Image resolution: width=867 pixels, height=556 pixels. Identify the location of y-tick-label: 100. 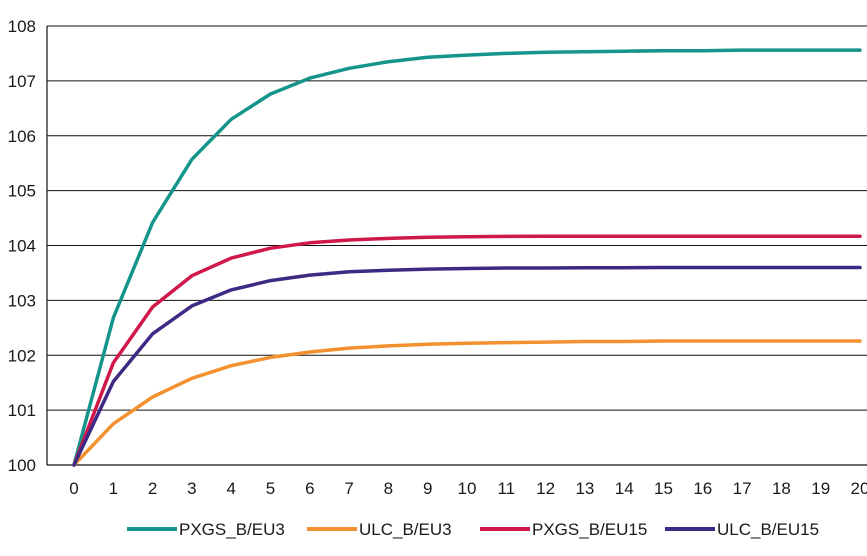
(22, 465).